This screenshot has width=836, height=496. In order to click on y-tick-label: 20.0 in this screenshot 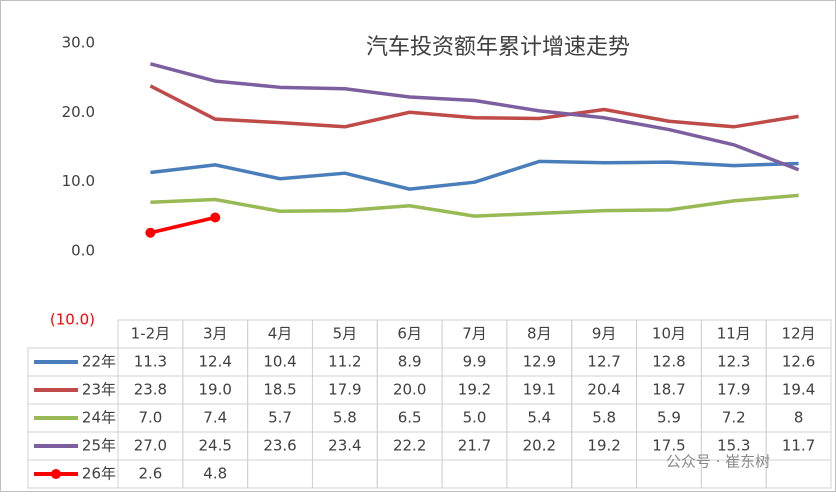, I will do `click(78, 112)`.